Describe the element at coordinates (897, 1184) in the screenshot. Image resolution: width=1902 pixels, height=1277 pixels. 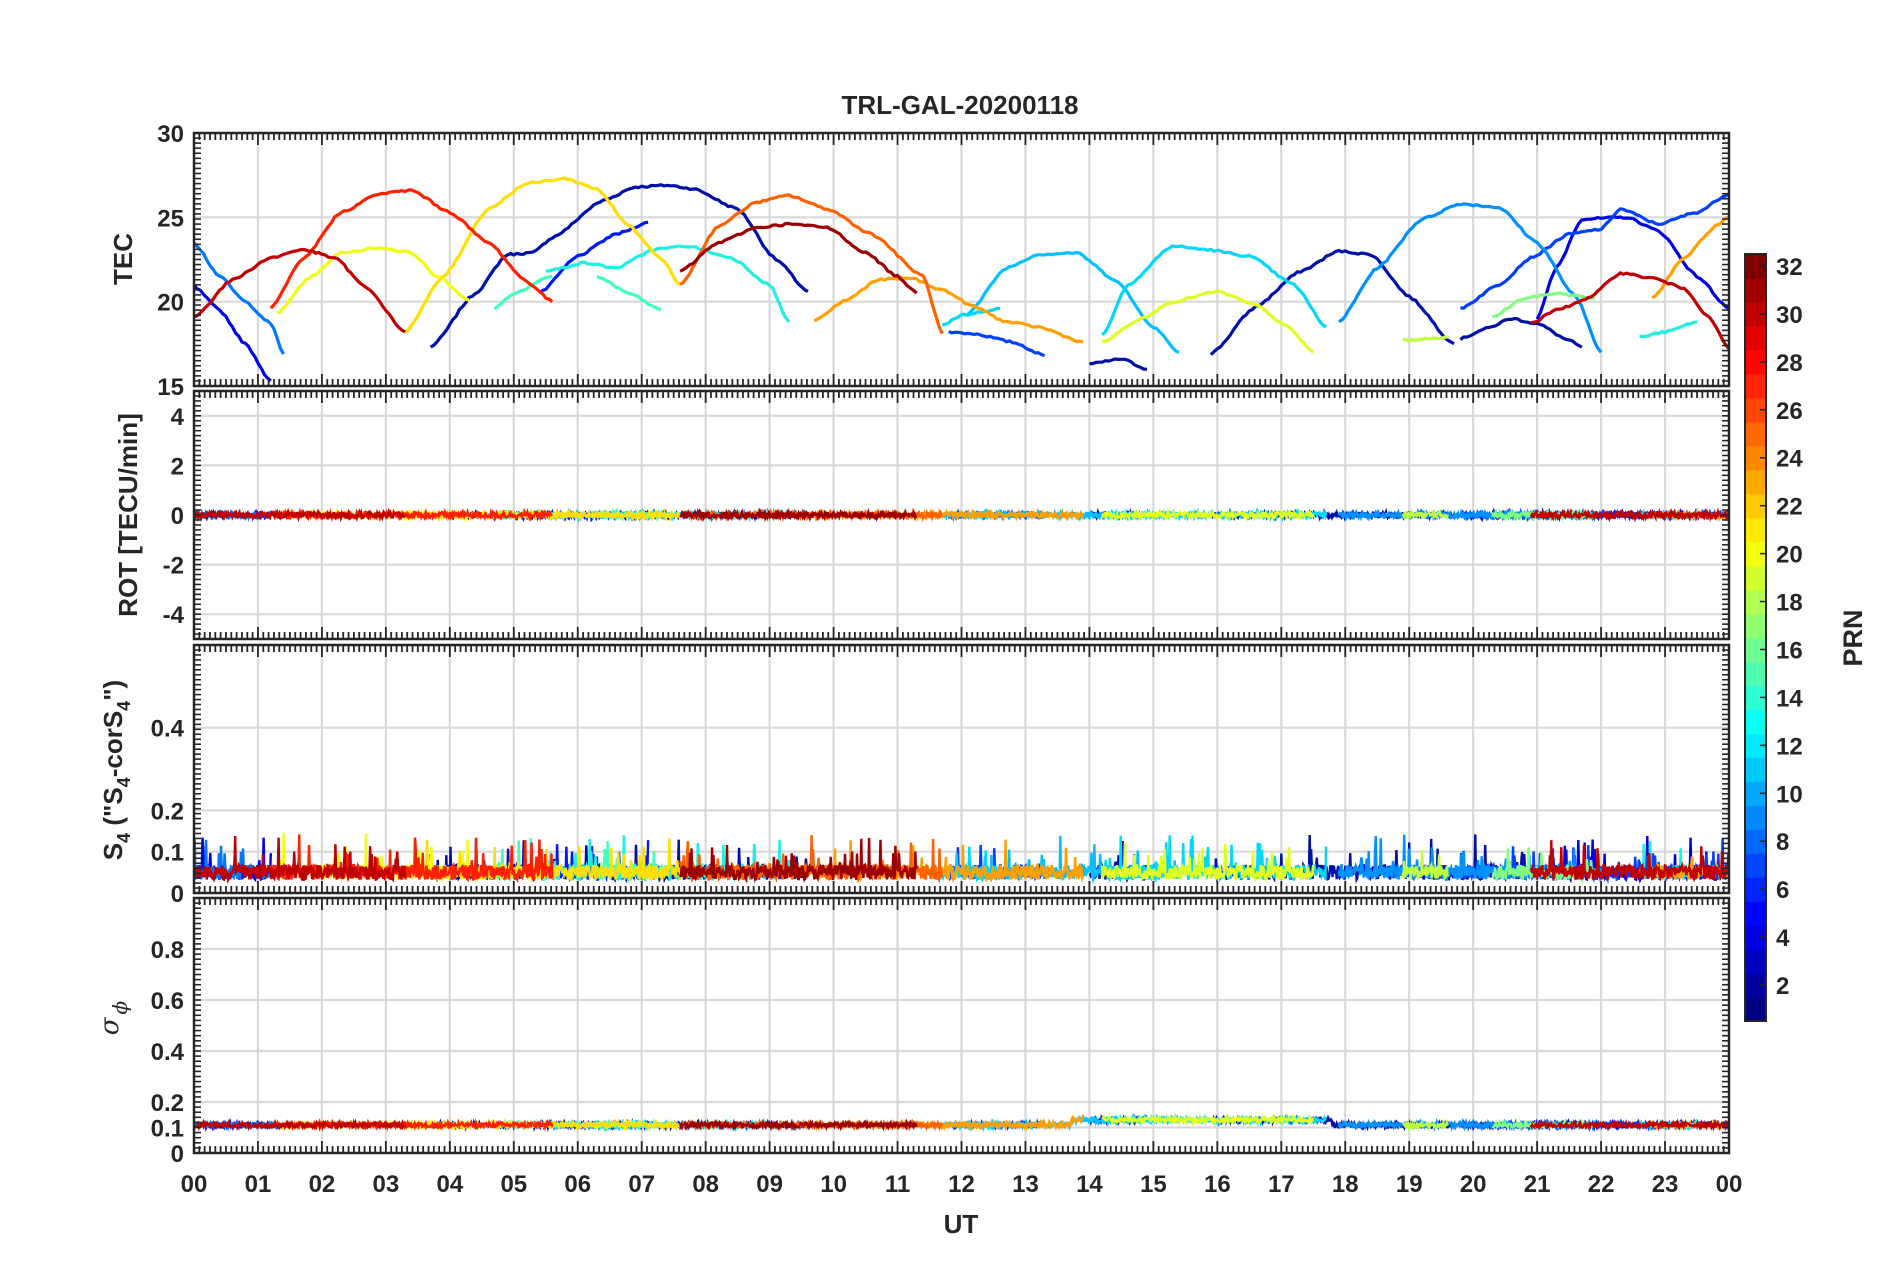
I see `x-tick-label: 11` at that location.